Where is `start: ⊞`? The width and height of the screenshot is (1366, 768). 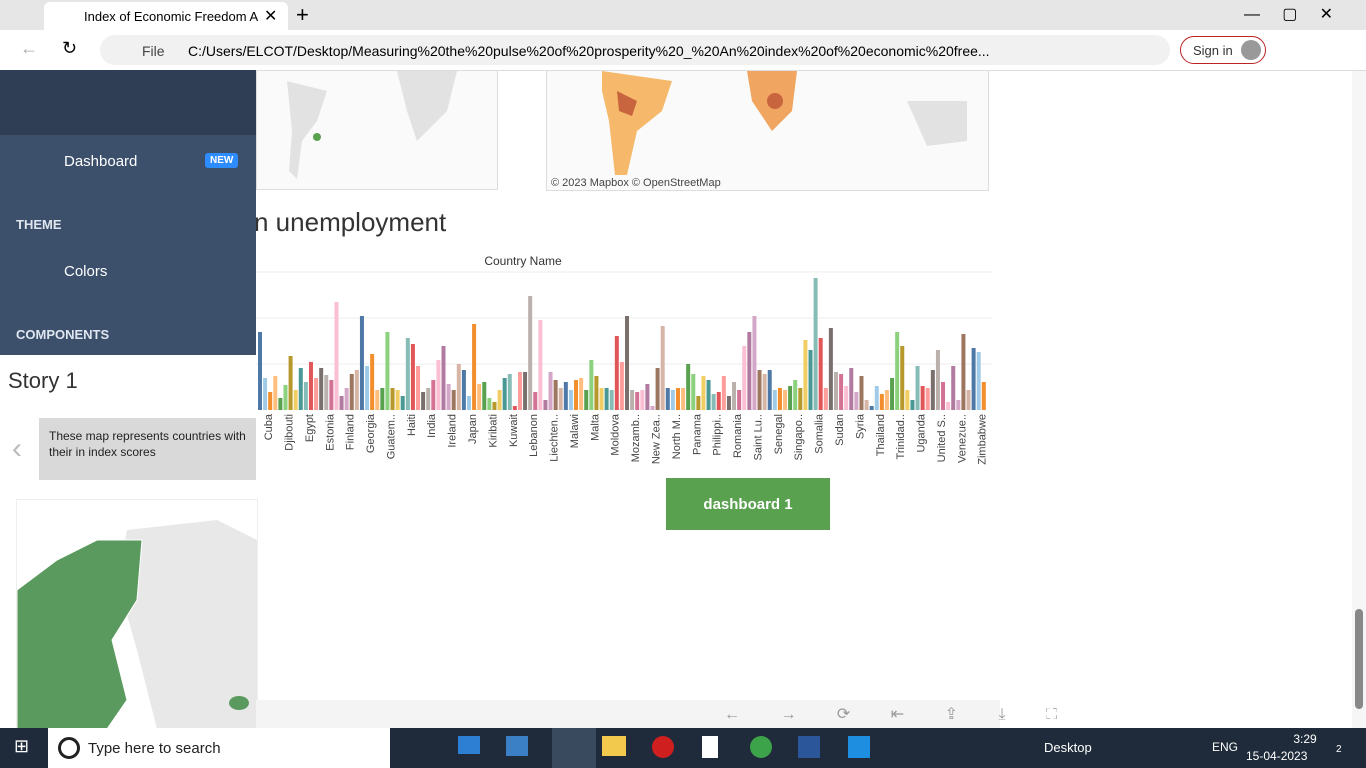 start: ⊞ is located at coordinates (22, 746).